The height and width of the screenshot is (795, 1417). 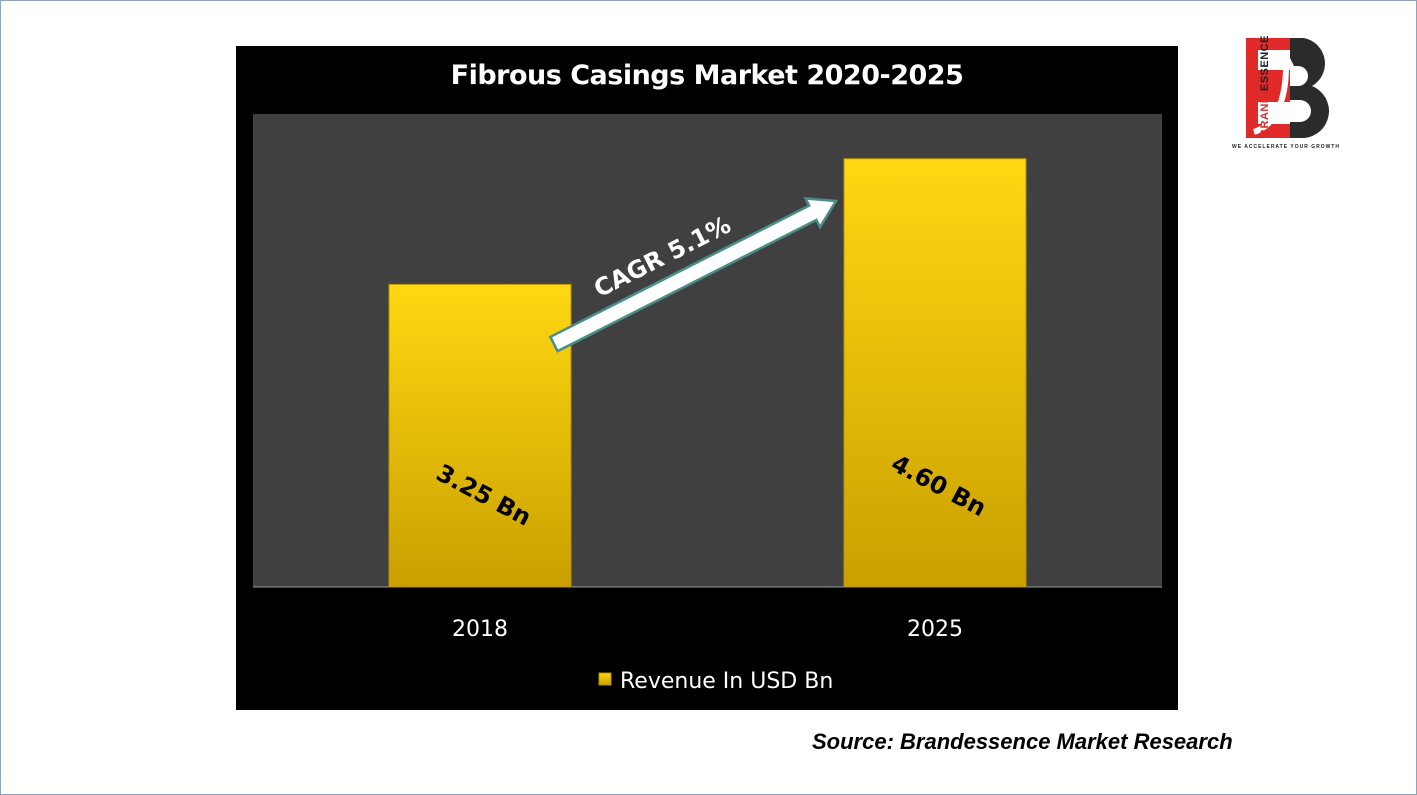 I want to click on bar-2025, so click(x=935, y=373).